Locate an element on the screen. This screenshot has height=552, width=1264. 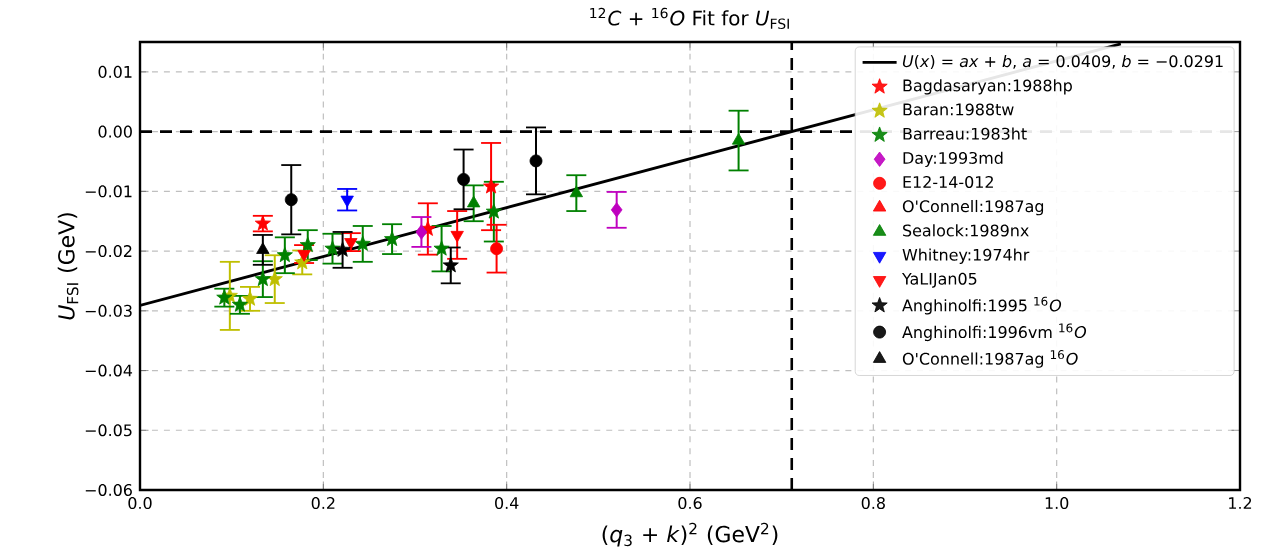
text: (q$_{3}$ + k)$^{2}$ (GeV$^{2}$) is located at coordinates (690, 534).